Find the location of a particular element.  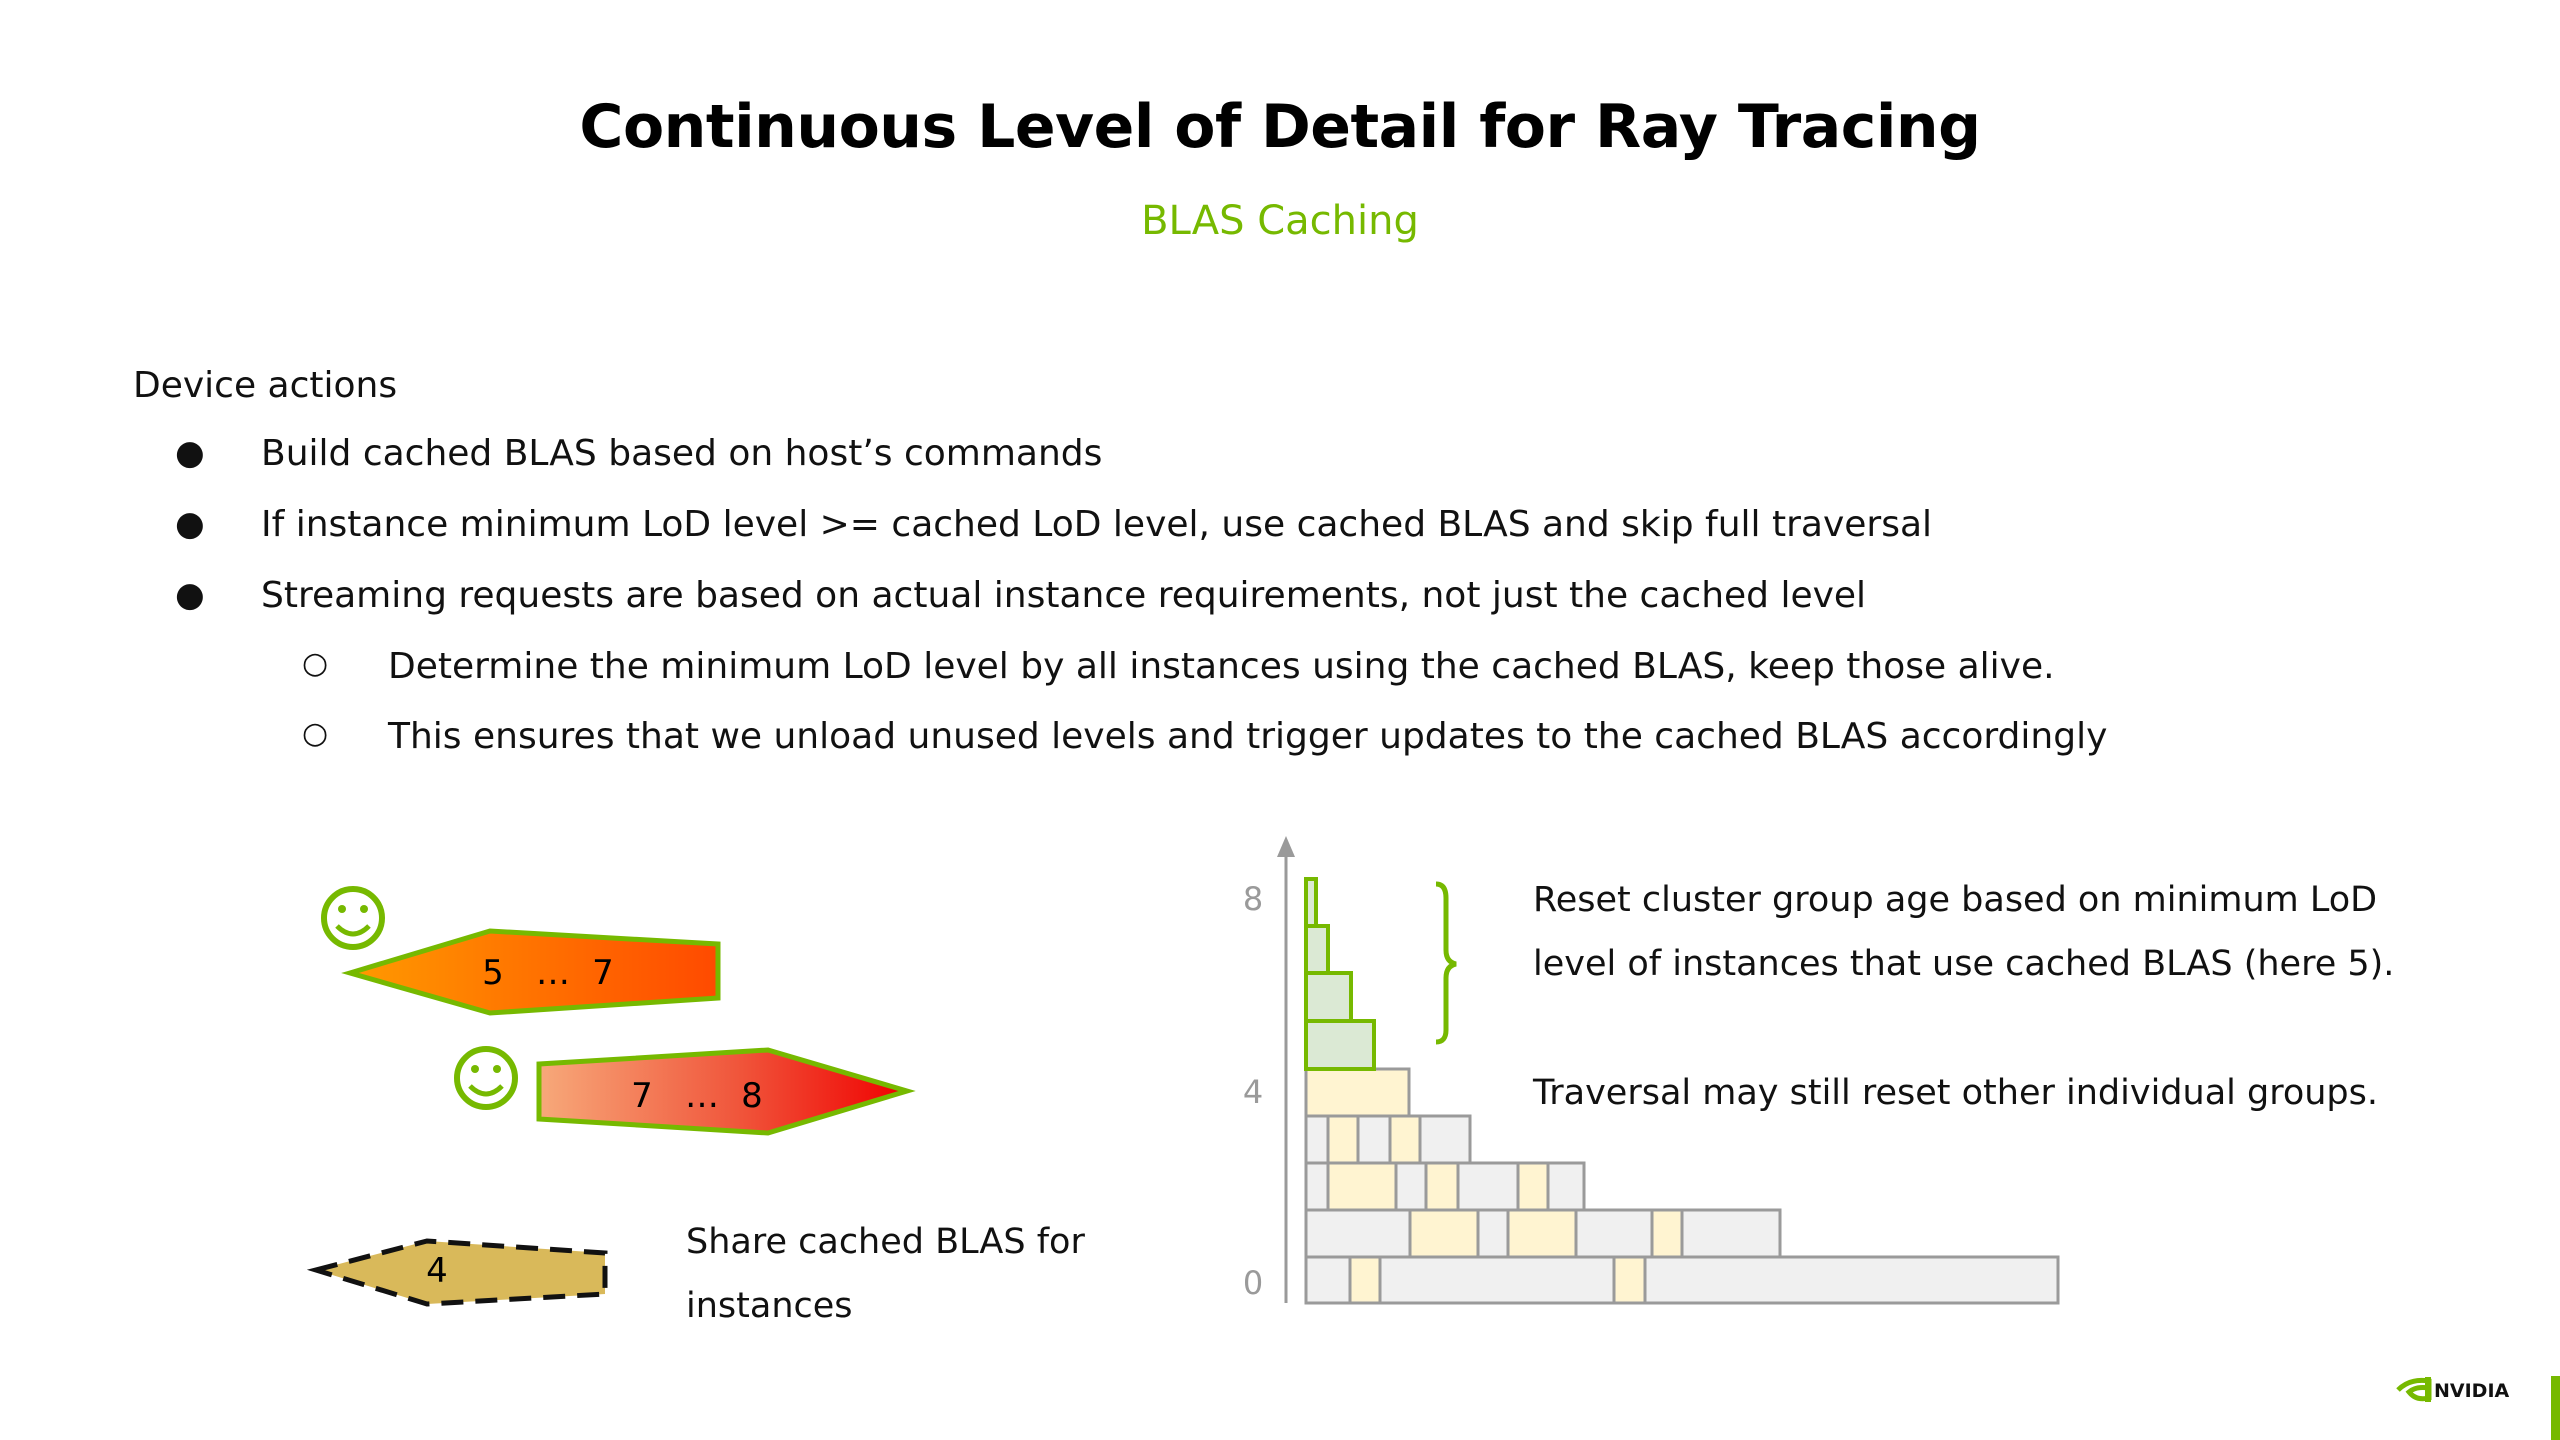

cached-levels is located at coordinates (1340, 974).